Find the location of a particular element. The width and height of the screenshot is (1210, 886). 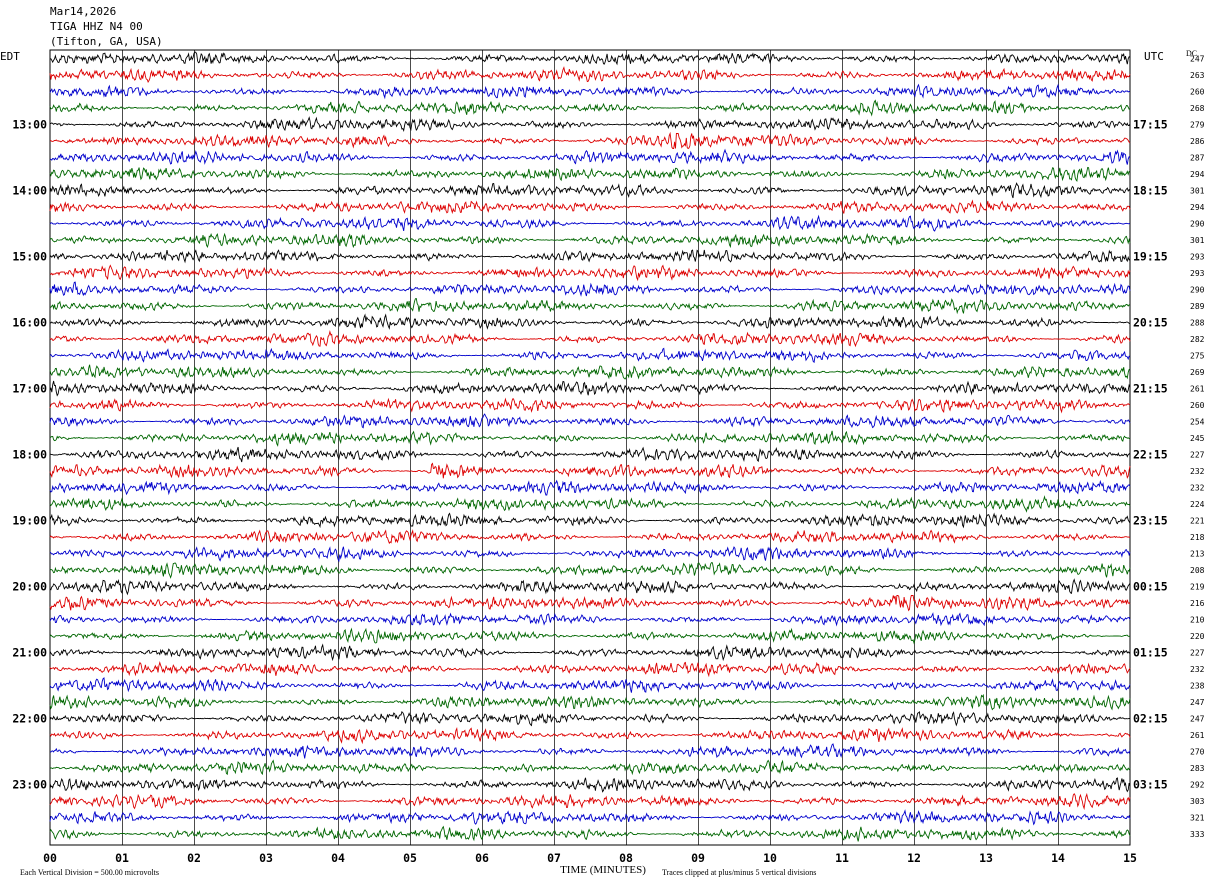

x-tick-label: 15 is located at coordinates (1130, 858).